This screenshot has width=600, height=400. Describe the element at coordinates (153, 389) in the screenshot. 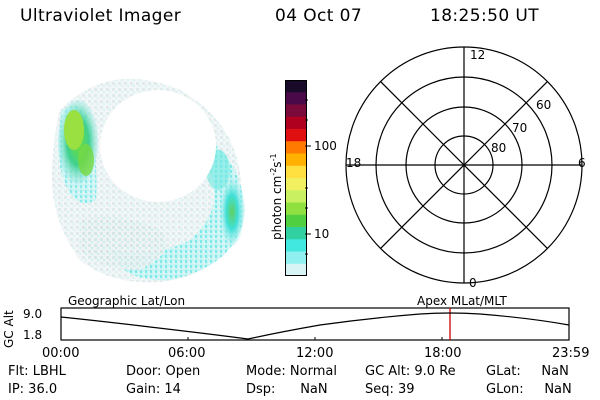

I see `gain-status: Gain: 14` at that location.